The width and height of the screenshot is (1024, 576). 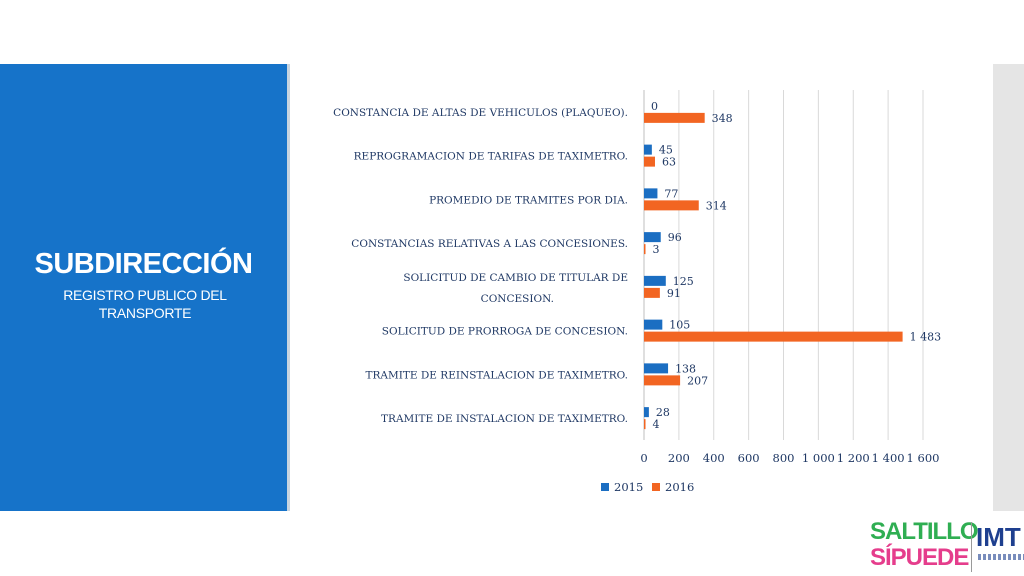 What do you see at coordinates (669, 162) in the screenshot?
I see `data-label: 63` at bounding box center [669, 162].